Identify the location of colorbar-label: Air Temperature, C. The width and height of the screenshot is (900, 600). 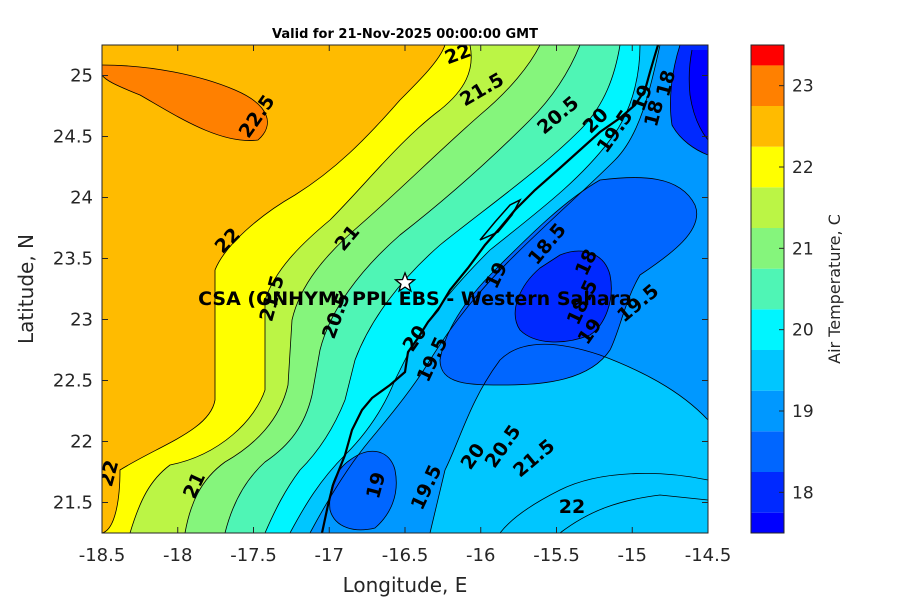
(834, 289).